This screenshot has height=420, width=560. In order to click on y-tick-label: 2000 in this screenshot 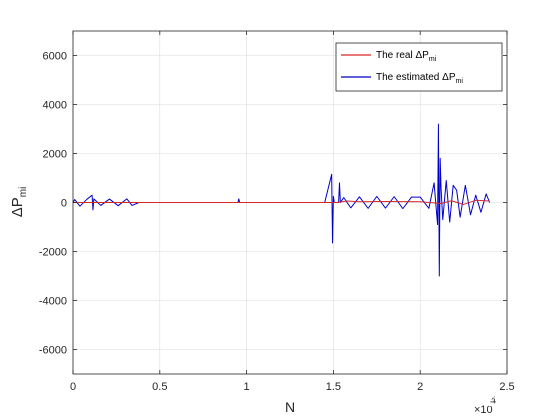, I will do `click(55, 155)`.